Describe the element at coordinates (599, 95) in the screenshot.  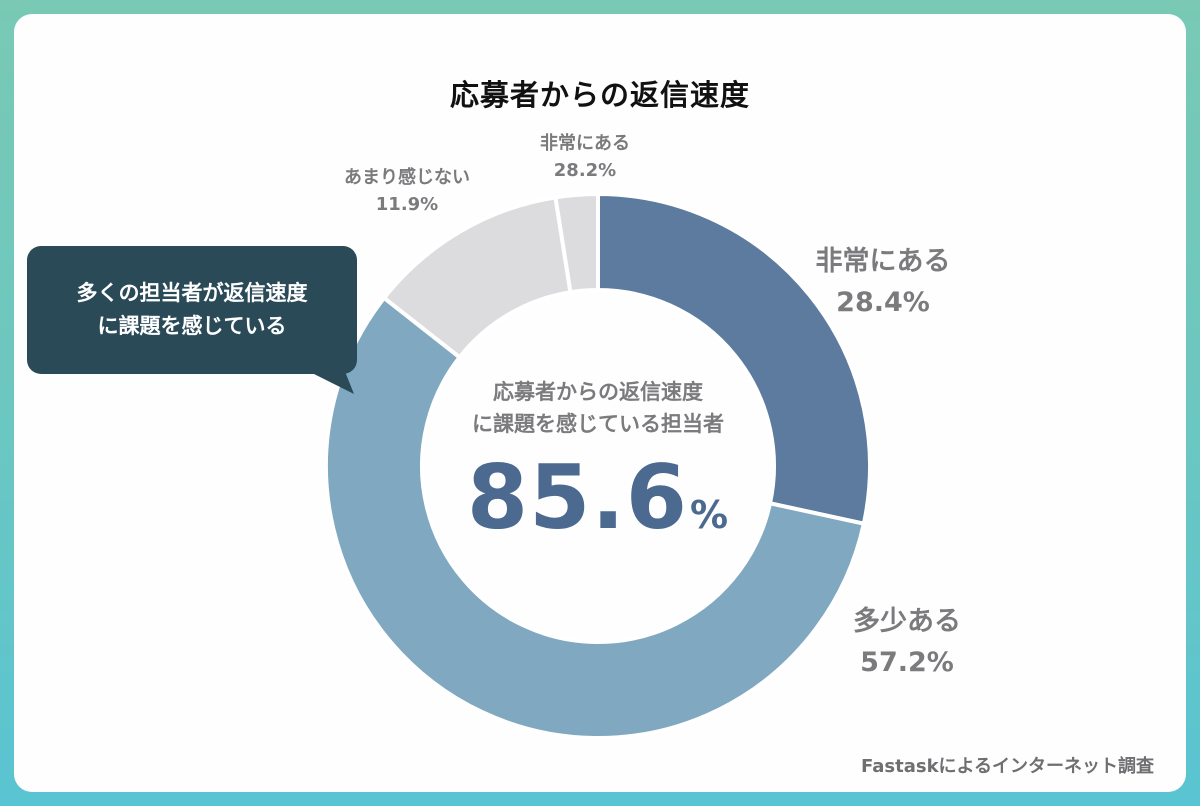
I see `chart-title: 応募者からの返信速度` at that location.